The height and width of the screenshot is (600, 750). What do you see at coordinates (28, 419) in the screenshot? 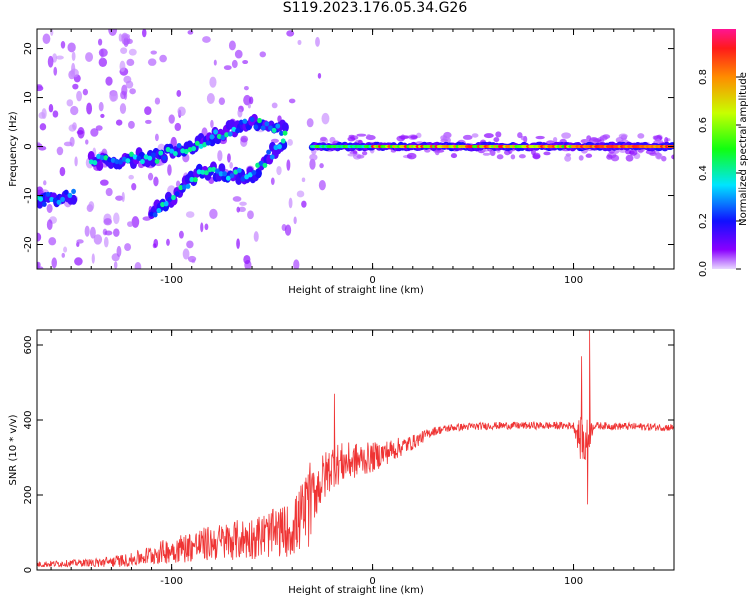
I see `snr-ytick-label: 400` at bounding box center [28, 419].